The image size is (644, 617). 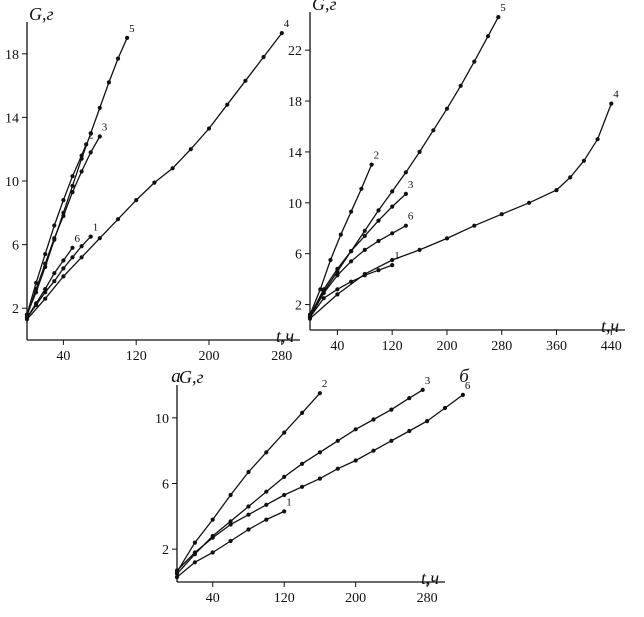 What do you see at coordinates (213, 598) in the screenshot?
I see `x-tick-label: 40` at bounding box center [213, 598].